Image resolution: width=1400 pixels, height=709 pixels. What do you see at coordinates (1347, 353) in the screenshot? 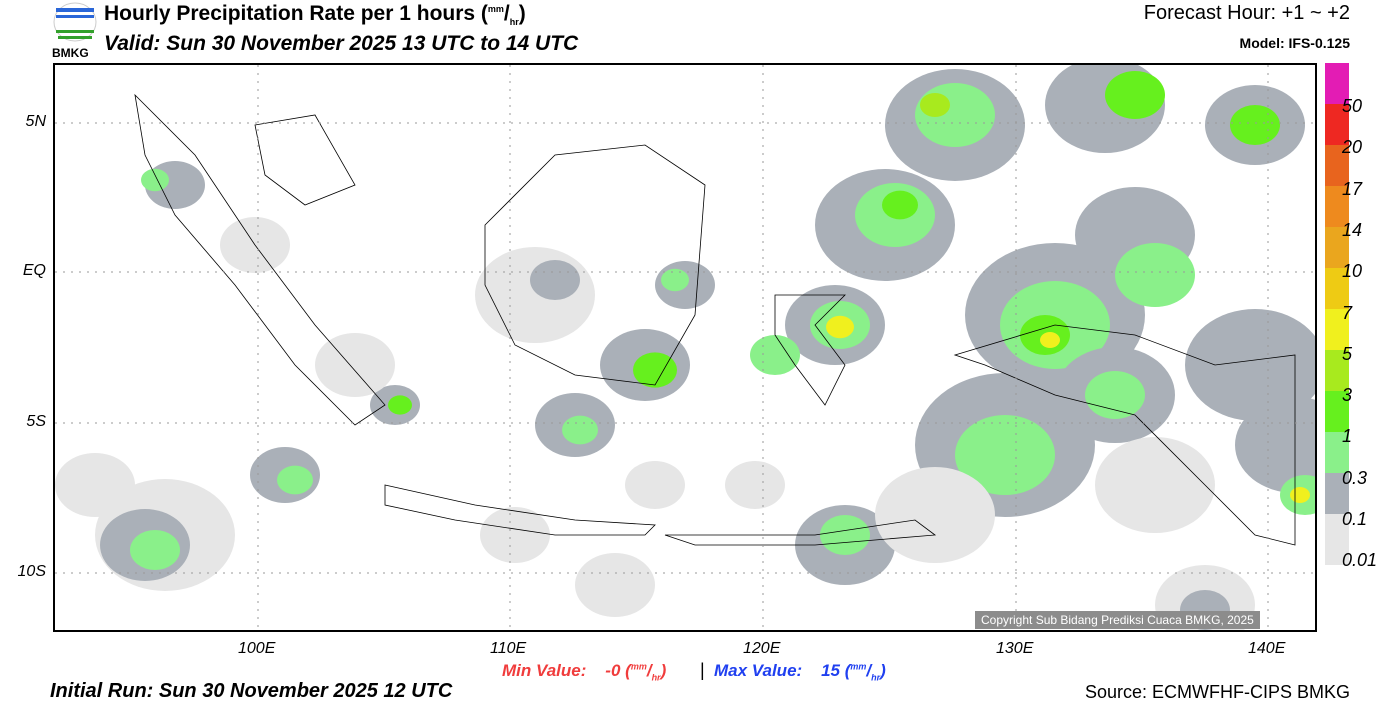
I see `legend-level-label: 5` at bounding box center [1347, 353].